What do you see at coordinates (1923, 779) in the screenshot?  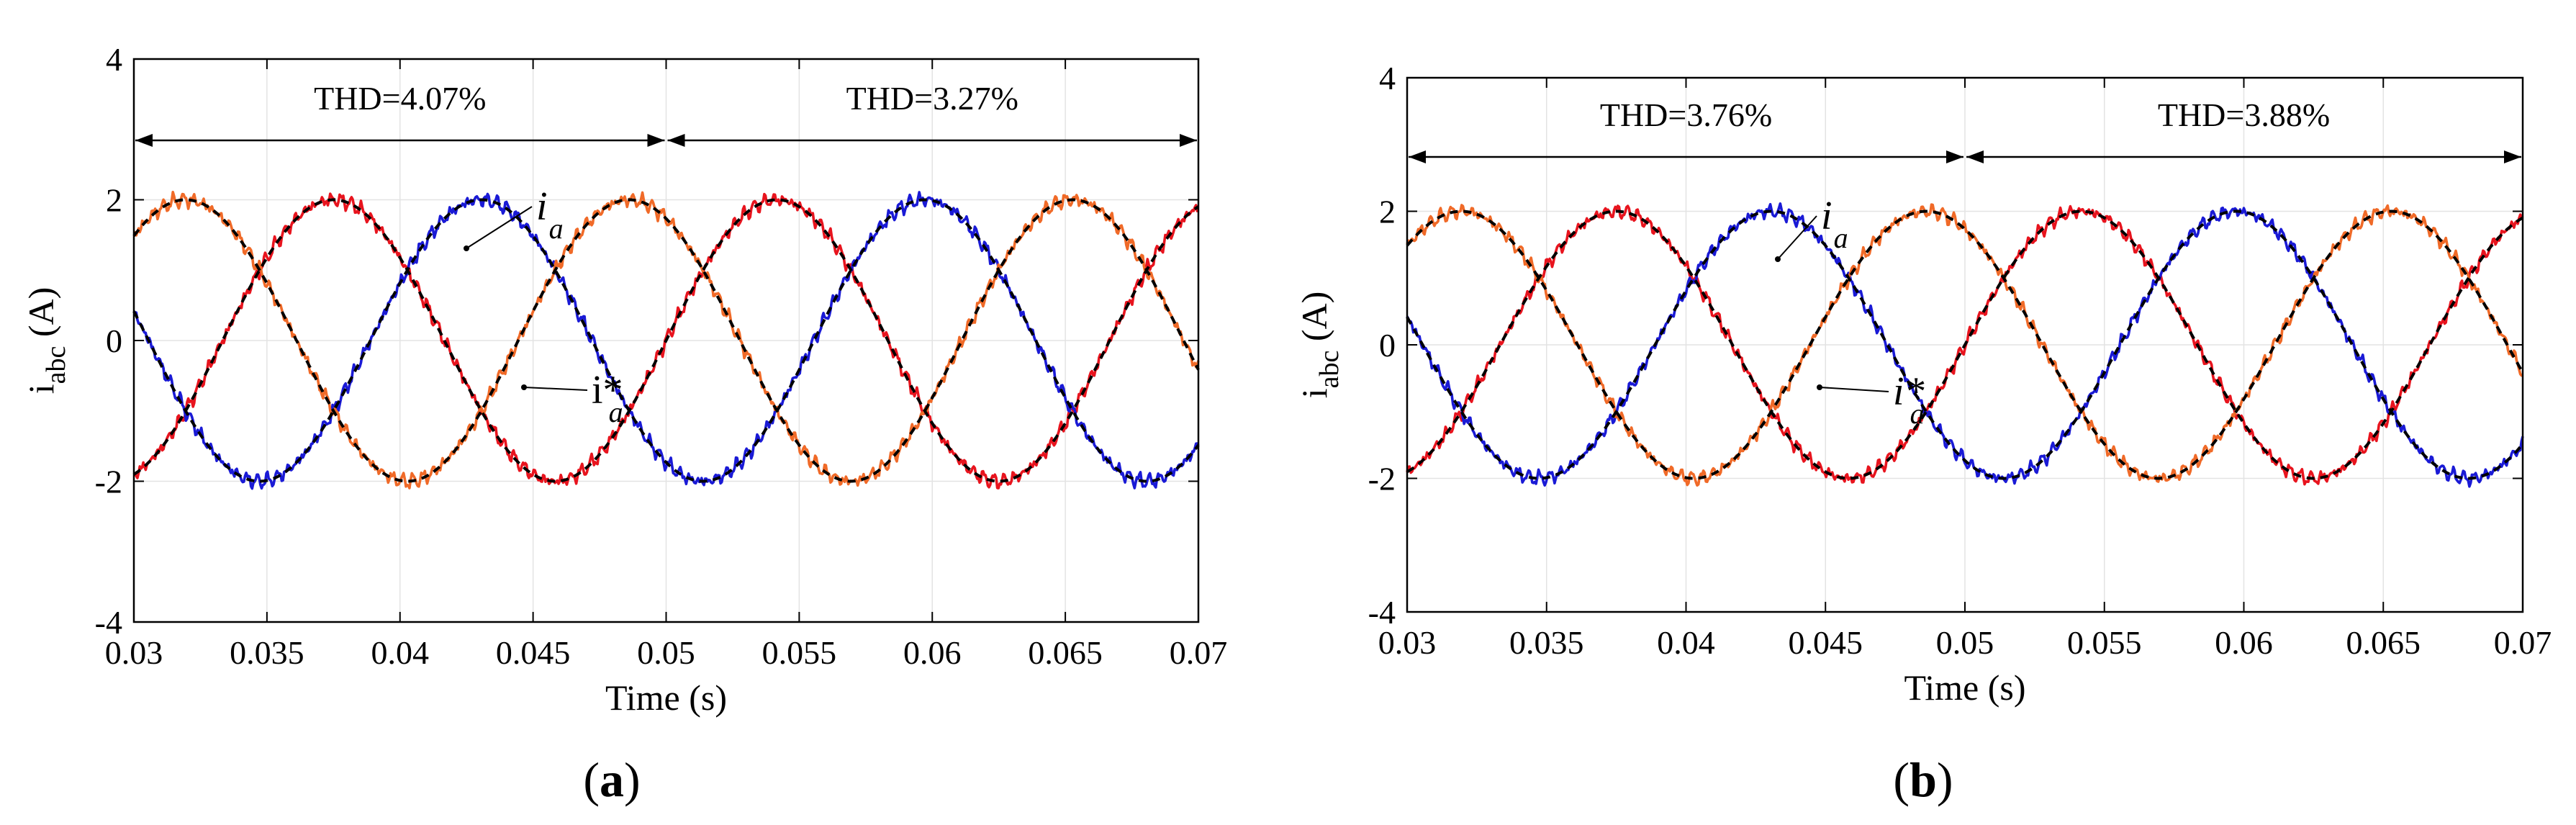 I see `panel-caption-b: (b)` at bounding box center [1923, 779].